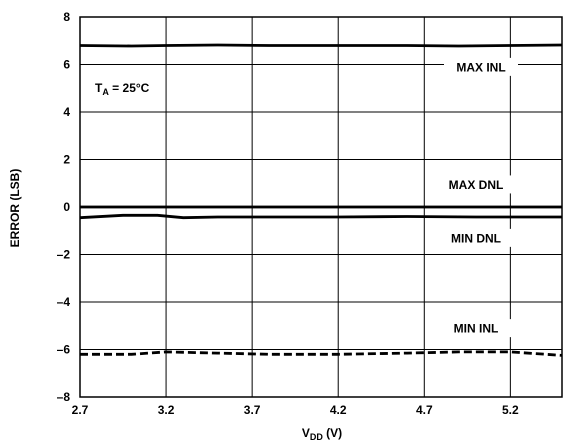  Describe the element at coordinates (322, 434) in the screenshot. I see `x-axis-title: VDD (V)` at that location.